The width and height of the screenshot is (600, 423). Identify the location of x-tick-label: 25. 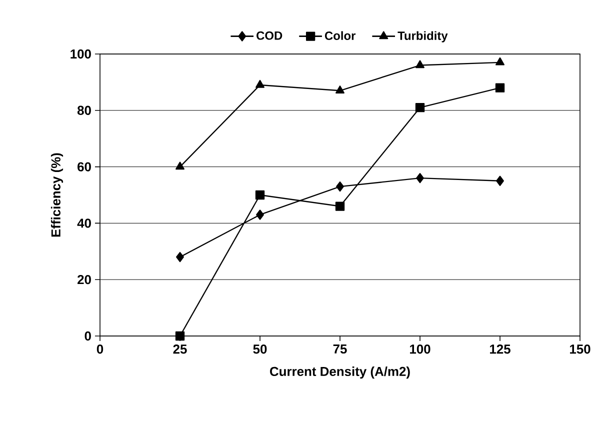
(180, 349).